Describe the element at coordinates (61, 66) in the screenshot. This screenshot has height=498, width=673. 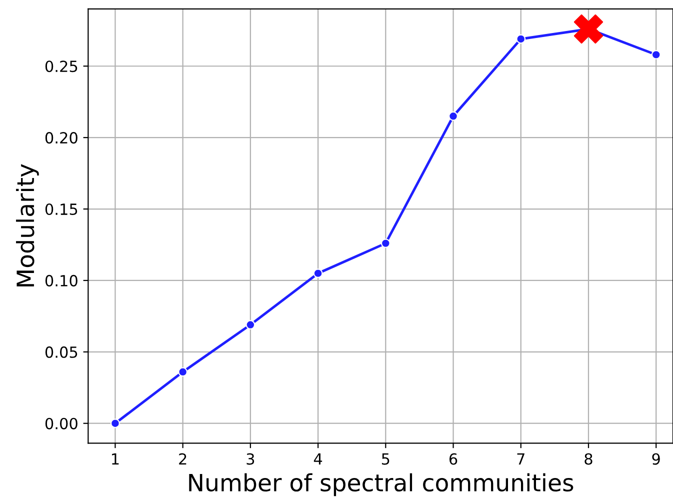
I see `y-tick-label: 0.25` at that location.